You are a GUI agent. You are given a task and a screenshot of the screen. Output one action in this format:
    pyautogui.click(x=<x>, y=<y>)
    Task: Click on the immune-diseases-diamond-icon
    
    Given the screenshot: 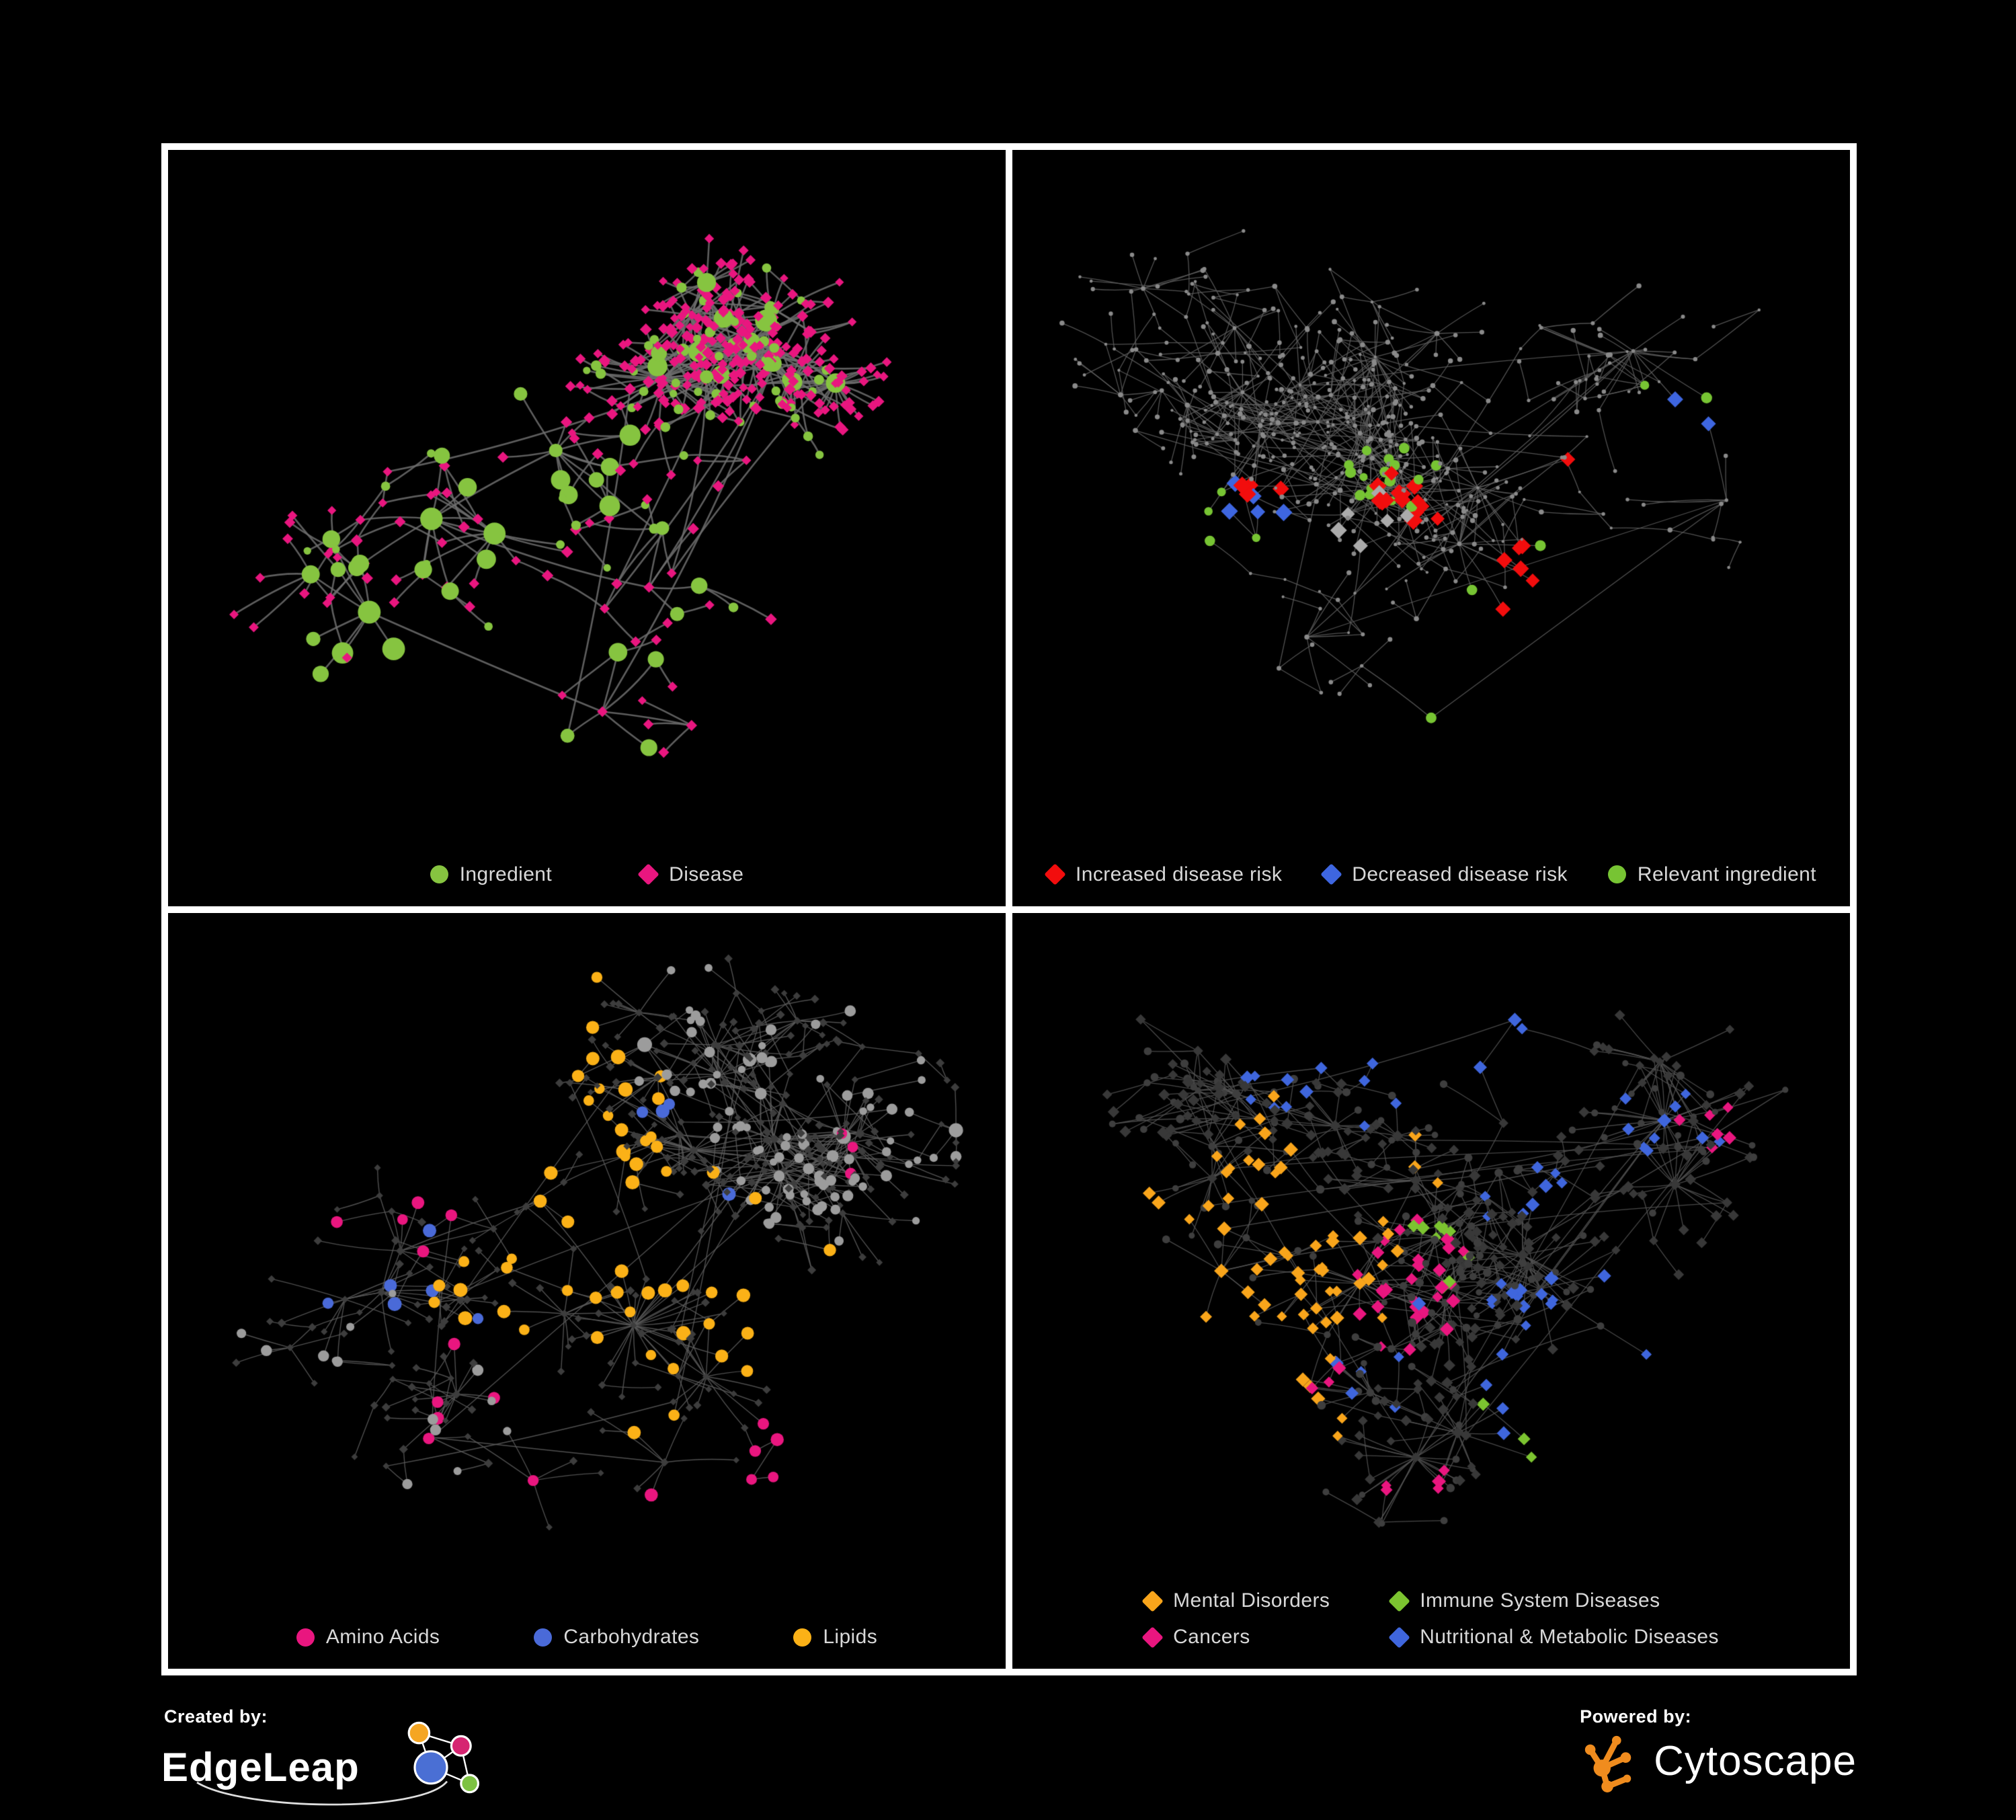 What is the action you would take?
    pyautogui.click(x=1399, y=1600)
    